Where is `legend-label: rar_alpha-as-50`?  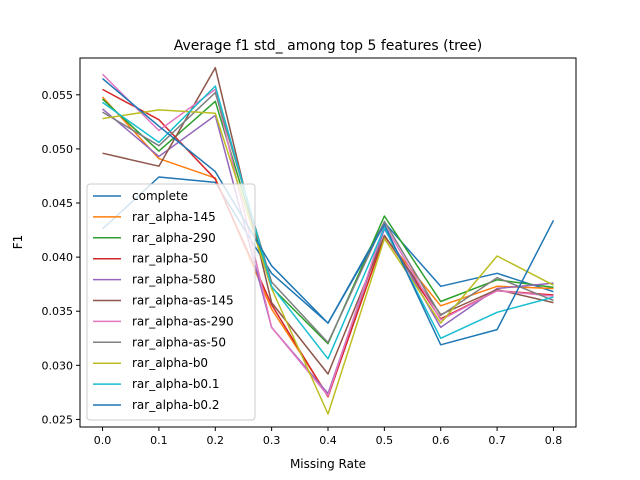
legend-label: rar_alpha-as-50 is located at coordinates (179, 342).